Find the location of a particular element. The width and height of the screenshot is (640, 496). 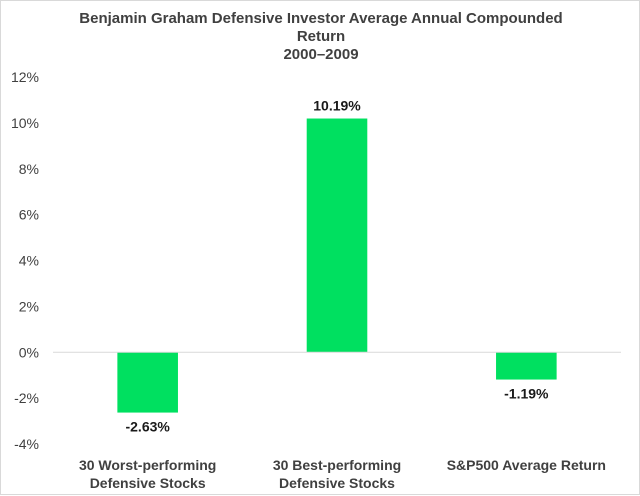

y-tick-label: 8% is located at coordinates (29, 169).